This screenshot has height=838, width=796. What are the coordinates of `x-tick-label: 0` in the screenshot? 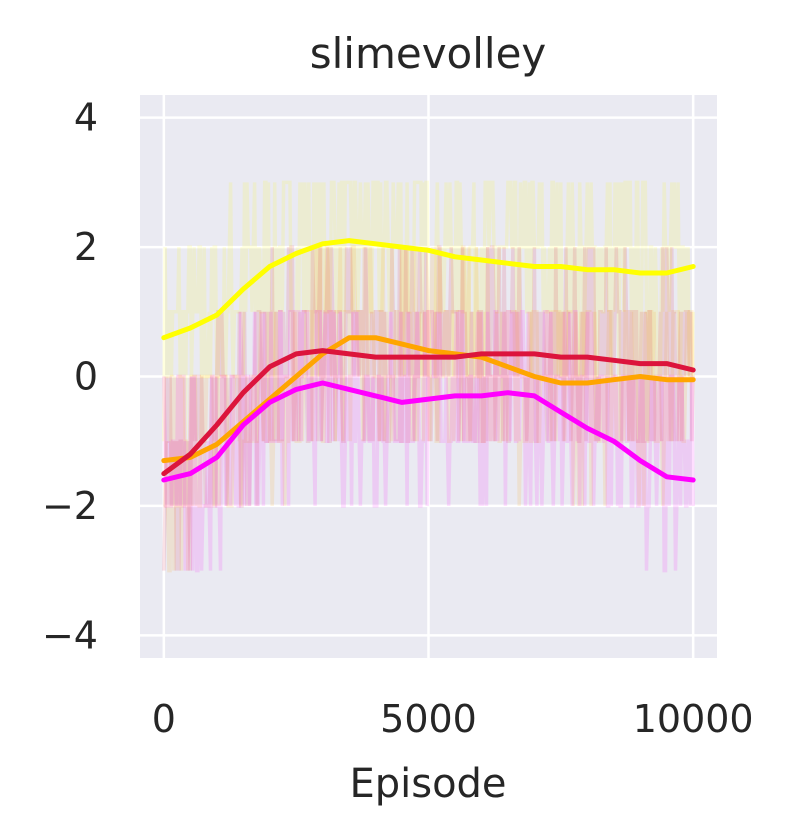 It's located at (164, 719).